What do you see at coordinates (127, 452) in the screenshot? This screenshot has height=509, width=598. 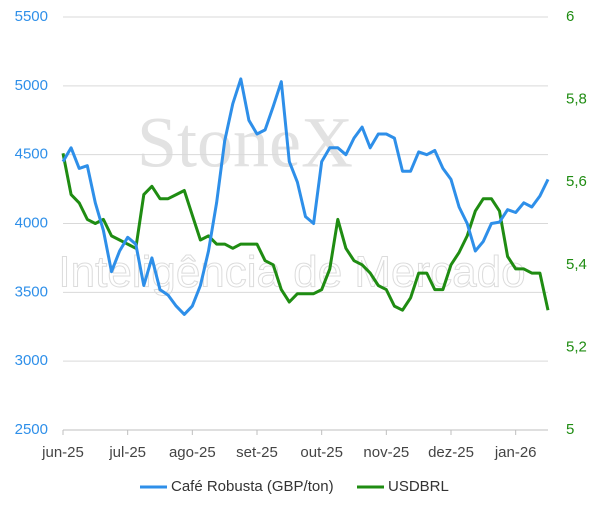 I see `x-tick-label: jul-25` at bounding box center [127, 452].